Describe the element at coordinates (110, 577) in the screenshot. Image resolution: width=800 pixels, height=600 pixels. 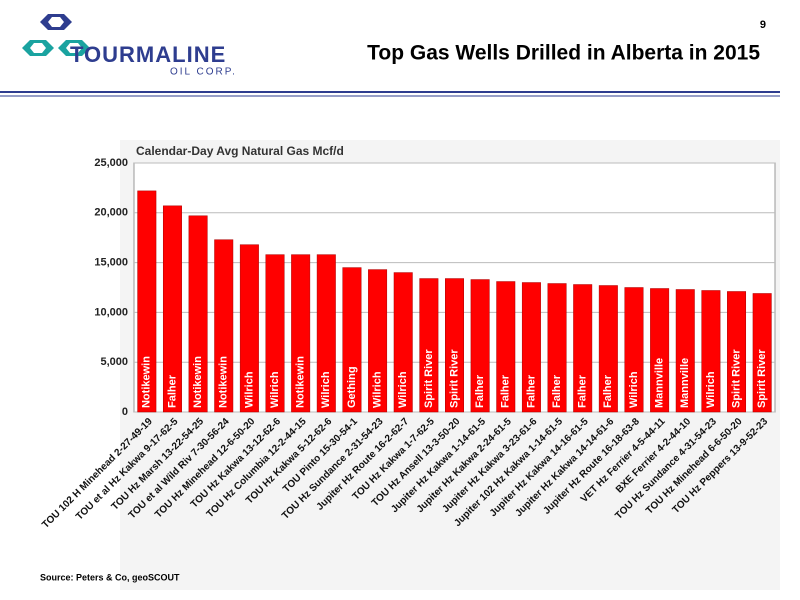
I see `source-note: Source: Peters & Co, geoSCOUT` at that location.